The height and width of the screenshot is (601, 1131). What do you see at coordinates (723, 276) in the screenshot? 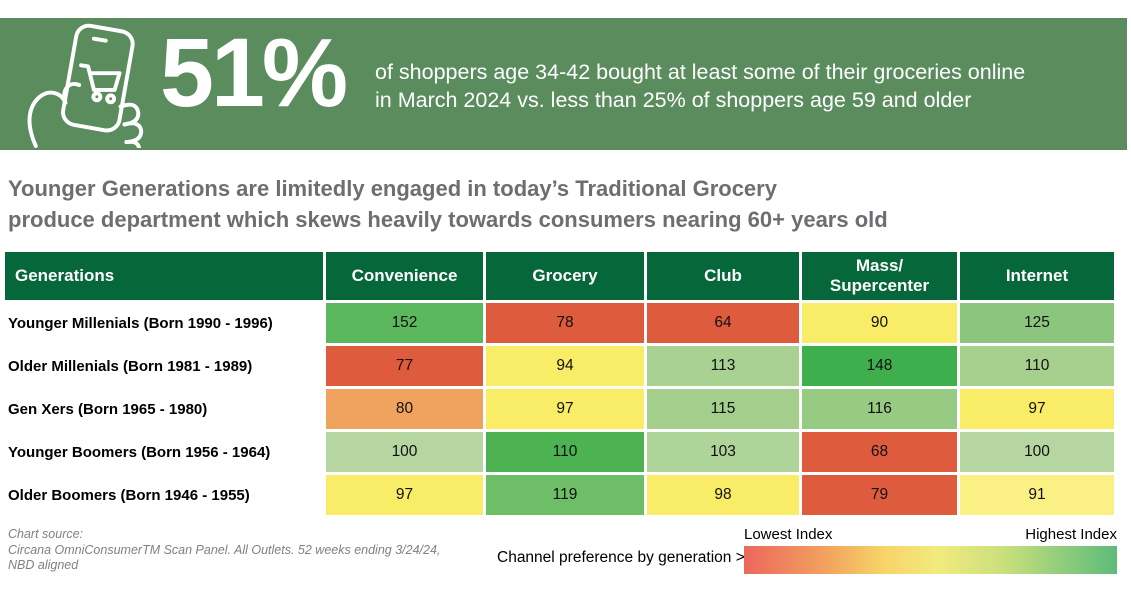
I see `column-header: Club` at bounding box center [723, 276].